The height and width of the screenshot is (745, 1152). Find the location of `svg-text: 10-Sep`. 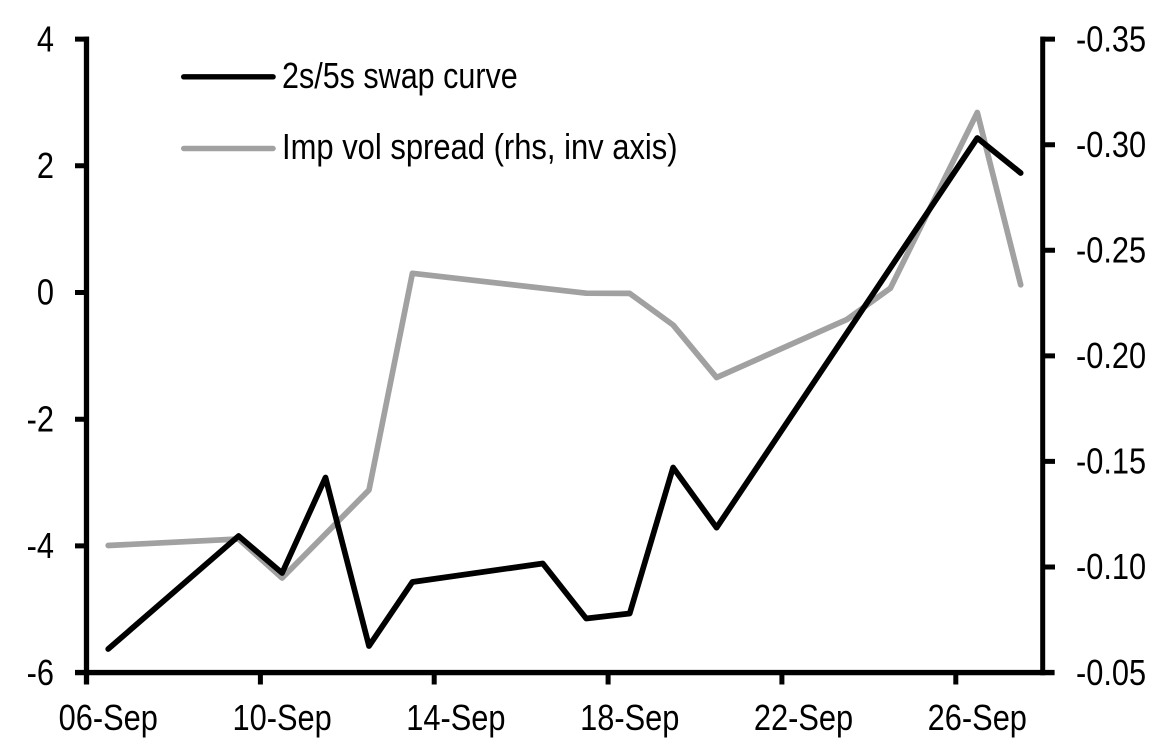

svg-text: 10-Sep is located at coordinates (281, 719).